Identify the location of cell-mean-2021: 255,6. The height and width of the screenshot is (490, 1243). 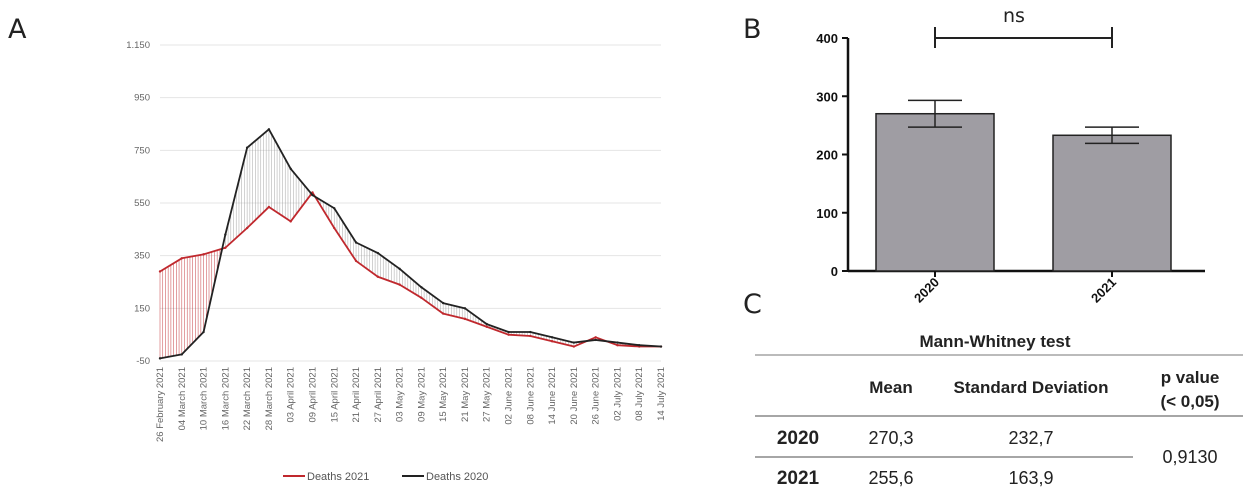
(890, 478).